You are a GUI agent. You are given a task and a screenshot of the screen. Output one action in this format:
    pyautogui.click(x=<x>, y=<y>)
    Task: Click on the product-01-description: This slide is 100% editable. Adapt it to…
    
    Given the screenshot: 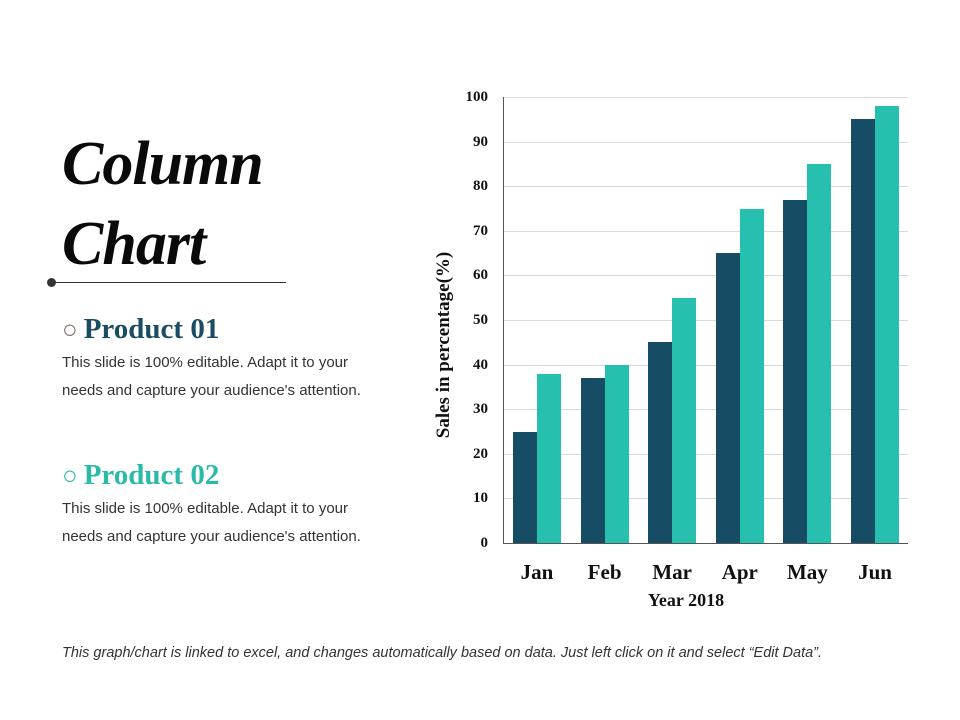 What is the action you would take?
    pyautogui.click(x=232, y=377)
    